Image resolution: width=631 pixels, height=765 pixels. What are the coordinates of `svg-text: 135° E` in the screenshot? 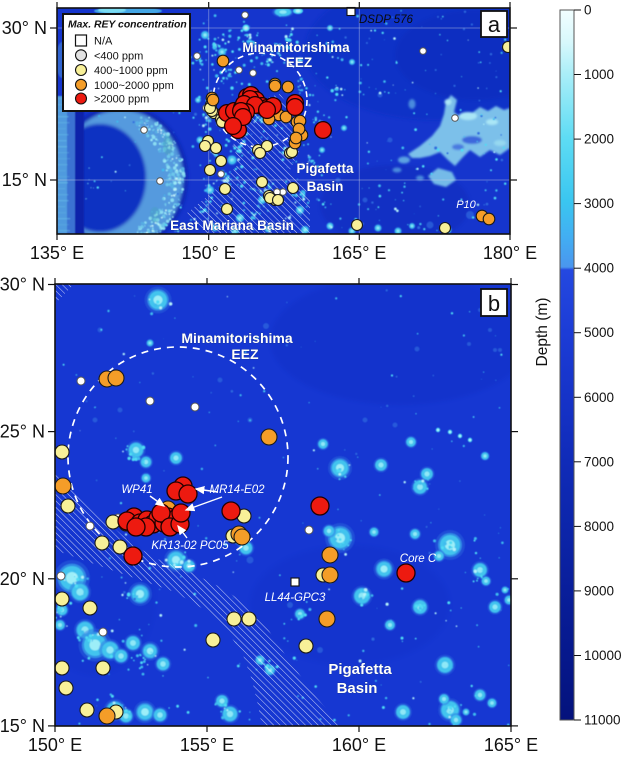 It's located at (57, 253).